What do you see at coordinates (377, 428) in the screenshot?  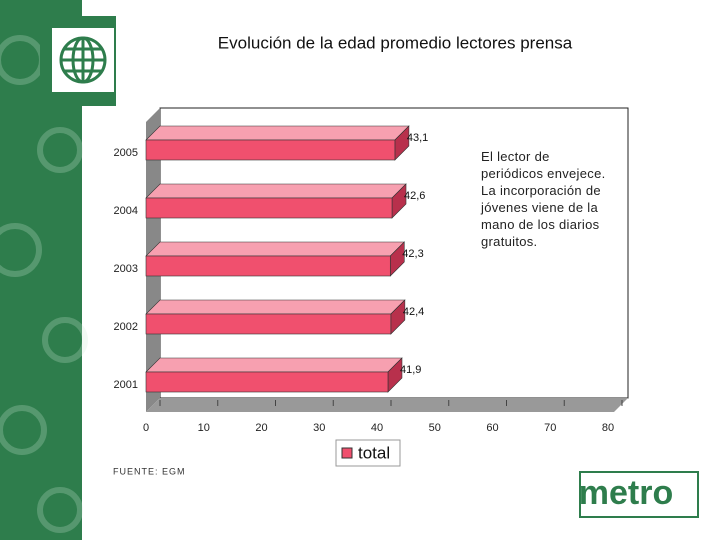 I see `x-tick-label: 40` at bounding box center [377, 428].